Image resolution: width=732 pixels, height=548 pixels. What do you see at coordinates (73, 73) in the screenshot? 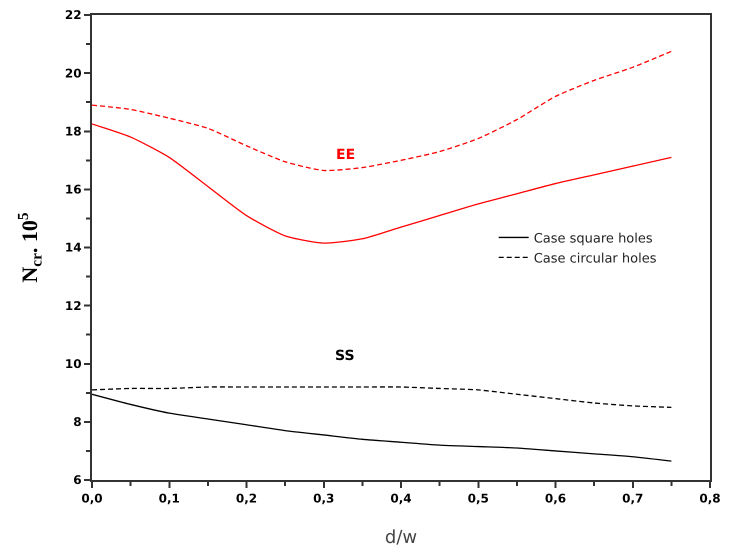
I see `y-tick-label: 20` at bounding box center [73, 73].